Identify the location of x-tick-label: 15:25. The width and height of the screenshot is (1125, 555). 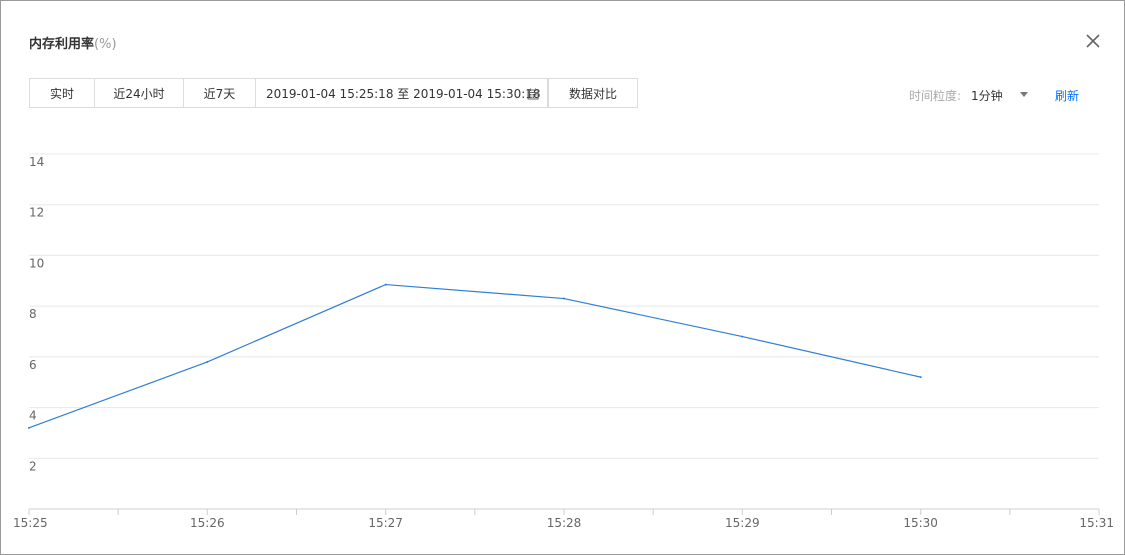
(30, 523).